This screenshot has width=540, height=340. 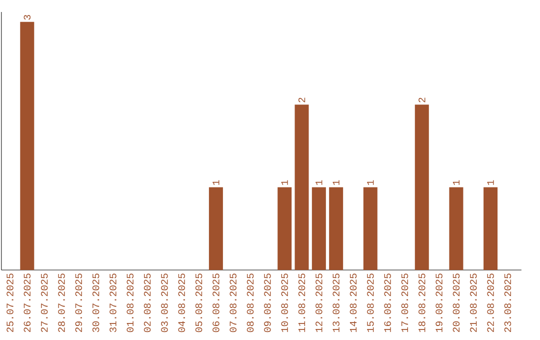 What do you see at coordinates (164, 303) in the screenshot?
I see `x-tick-label: 03.08.2025` at bounding box center [164, 303].